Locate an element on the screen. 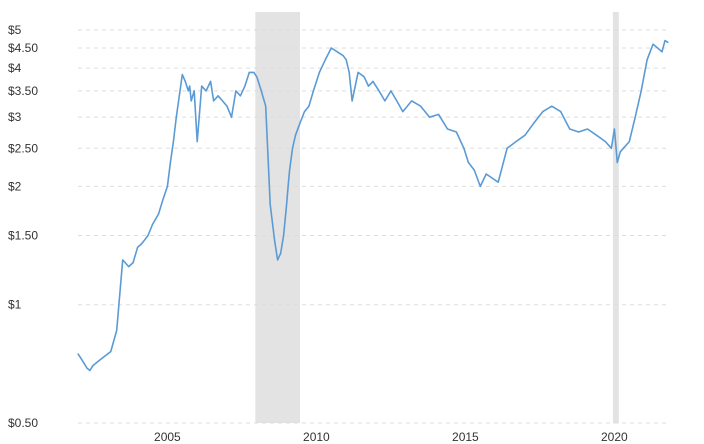 The width and height of the screenshot is (704, 444). y-tick-label-5: $2.50 is located at coordinates (23, 148).